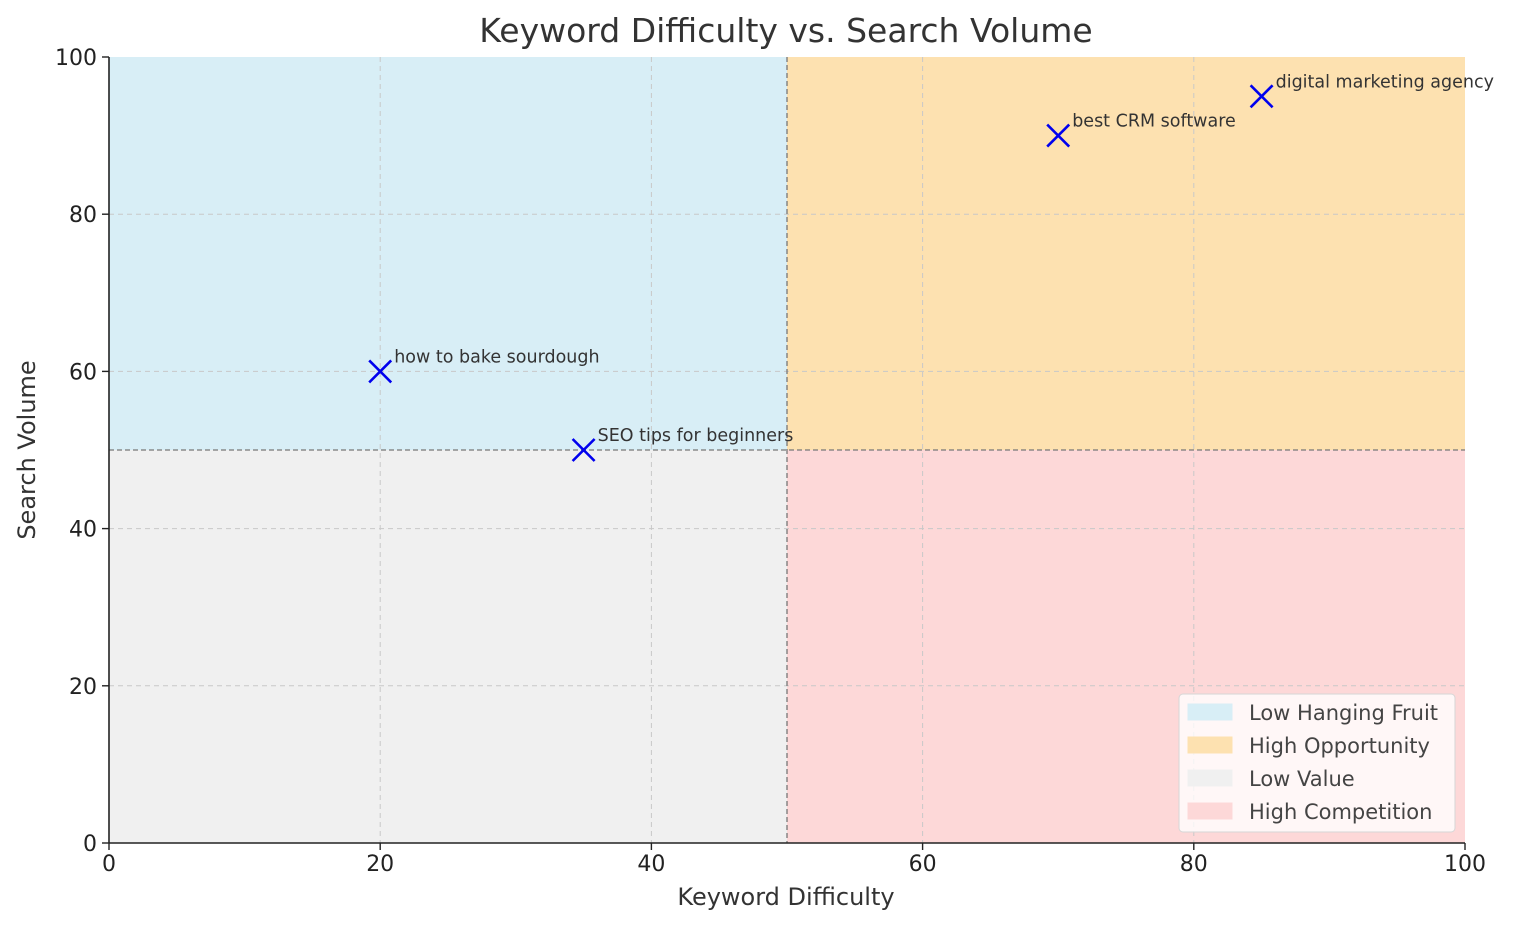 This screenshot has width=1536, height=927. I want to click on y-tick-label: 60, so click(83, 372).